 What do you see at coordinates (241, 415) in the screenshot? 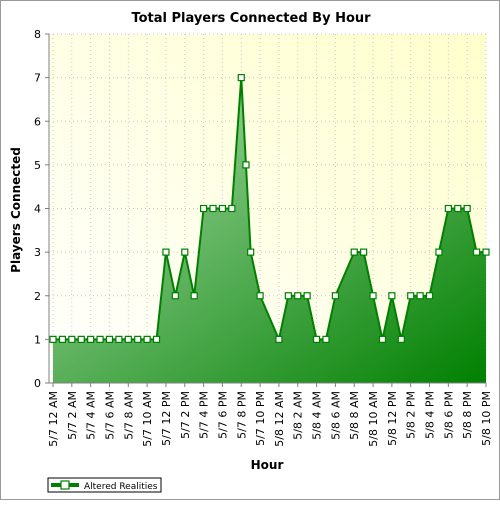
I see `x-tick-label: 5/7 8 PM` at bounding box center [241, 415].